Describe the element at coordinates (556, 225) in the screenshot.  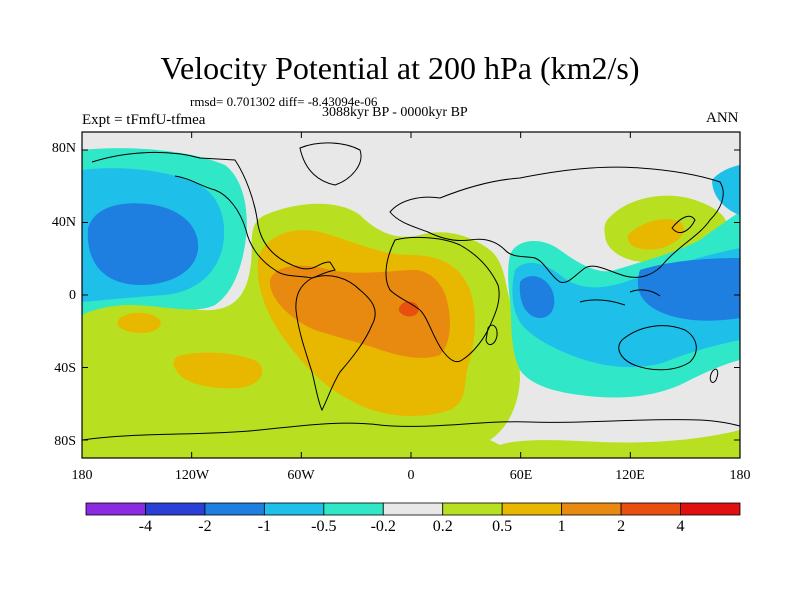
I see `coast-europe-asia` at that location.